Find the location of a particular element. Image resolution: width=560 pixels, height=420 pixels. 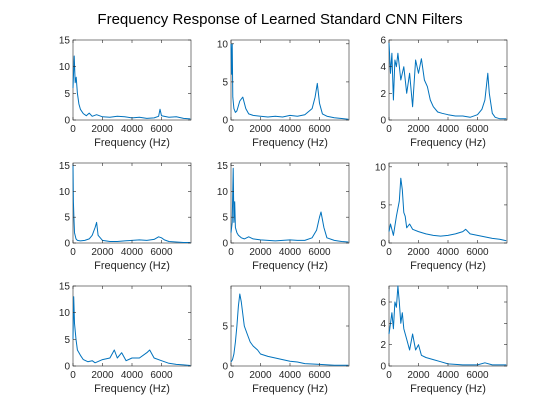

subplot-9-y-tick-label: 4 is located at coordinates (383, 324).